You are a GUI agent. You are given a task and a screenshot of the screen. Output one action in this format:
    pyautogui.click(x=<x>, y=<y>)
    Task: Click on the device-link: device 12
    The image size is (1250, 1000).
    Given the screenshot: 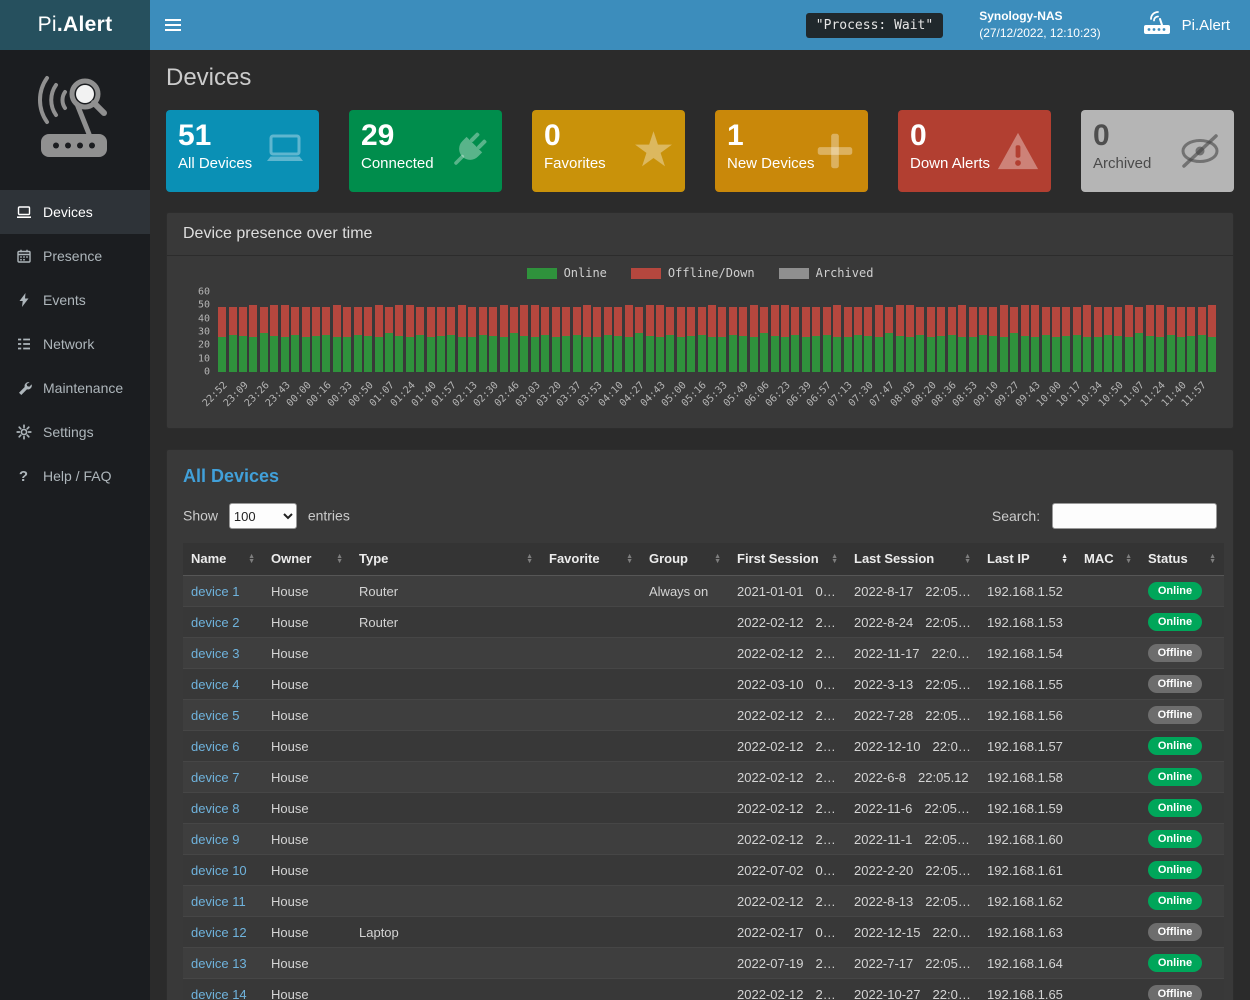 What is the action you would take?
    pyautogui.click(x=219, y=932)
    